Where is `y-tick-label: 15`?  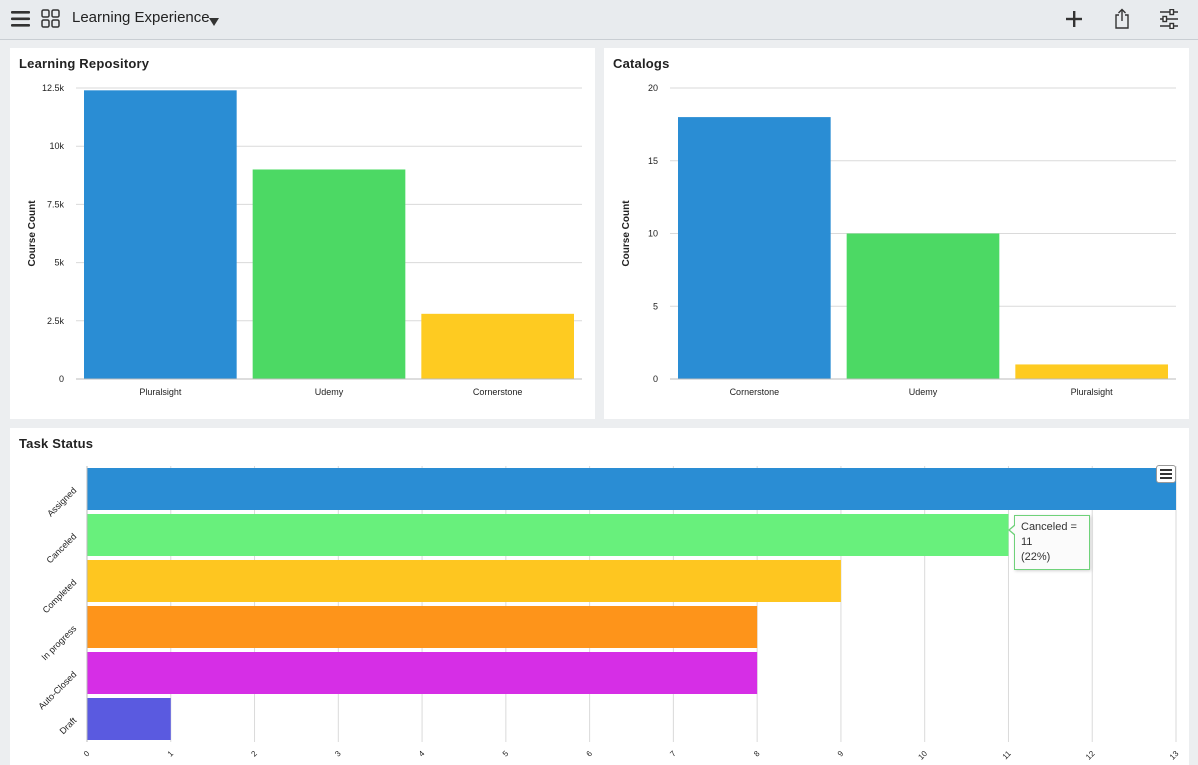 y-tick-label: 15 is located at coordinates (653, 161).